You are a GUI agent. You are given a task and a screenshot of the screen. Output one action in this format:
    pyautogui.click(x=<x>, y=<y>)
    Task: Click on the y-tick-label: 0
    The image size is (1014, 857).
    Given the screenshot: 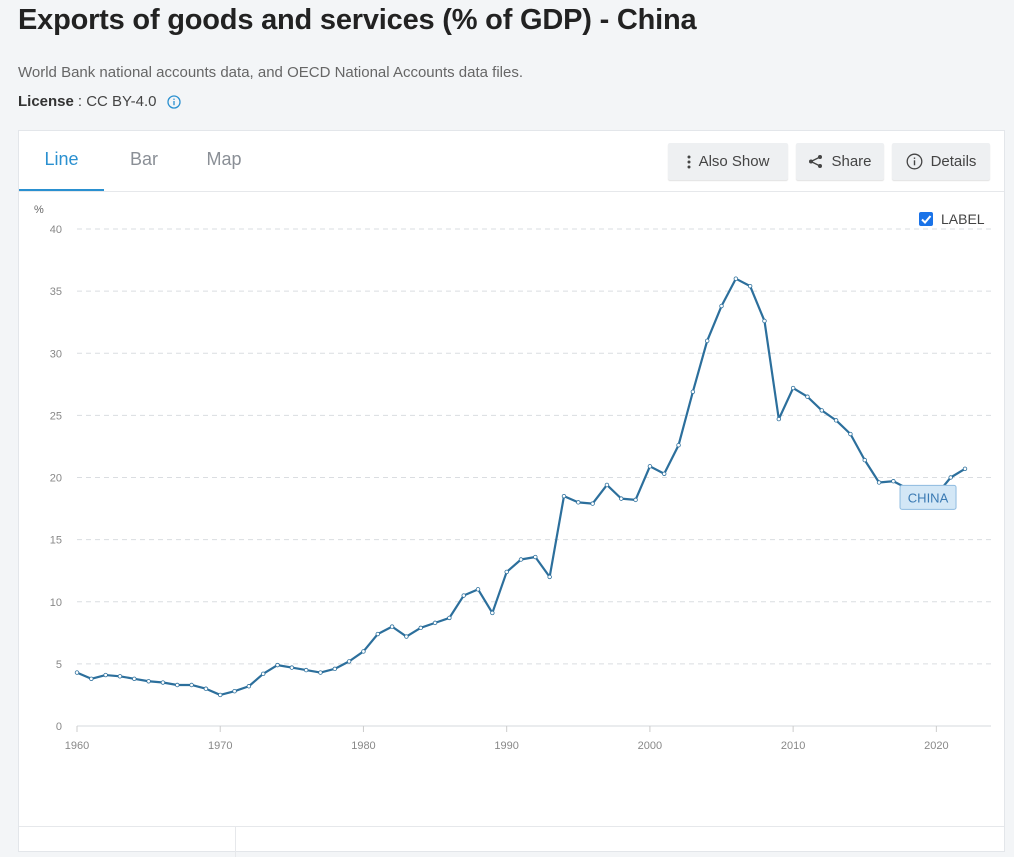 What is the action you would take?
    pyautogui.click(x=59, y=727)
    